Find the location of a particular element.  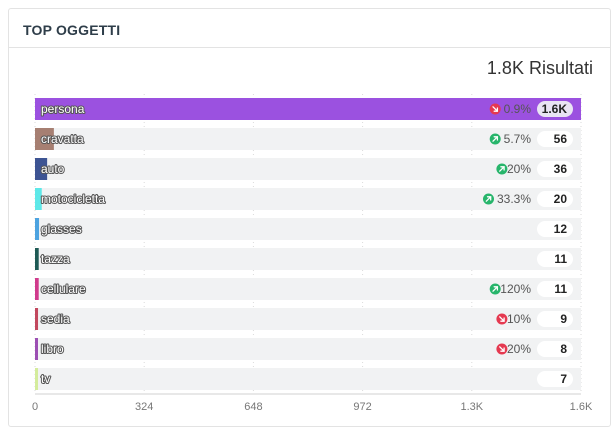

bar-label-auto: auto is located at coordinates (53, 169).